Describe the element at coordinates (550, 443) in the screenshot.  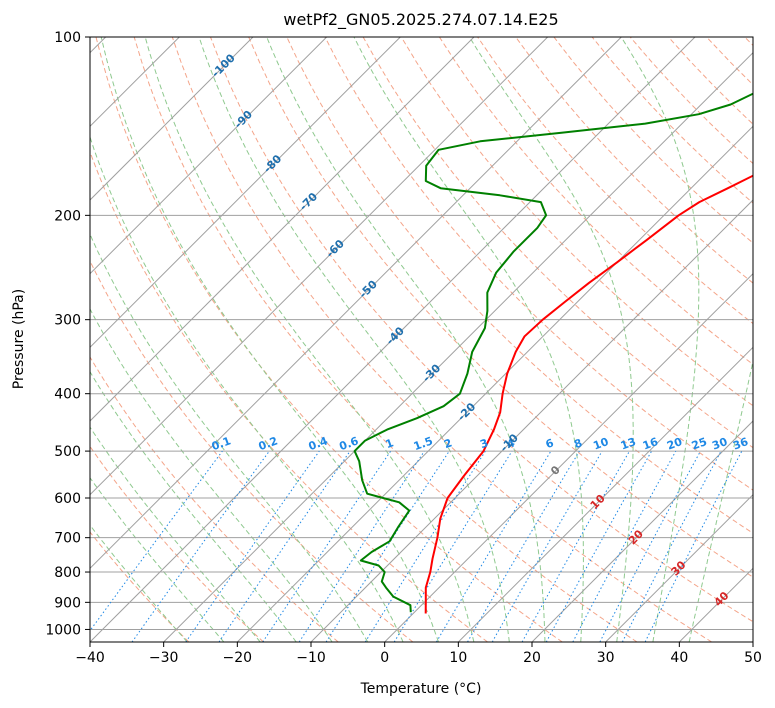
I see `mixing-ratio-label: 6` at that location.